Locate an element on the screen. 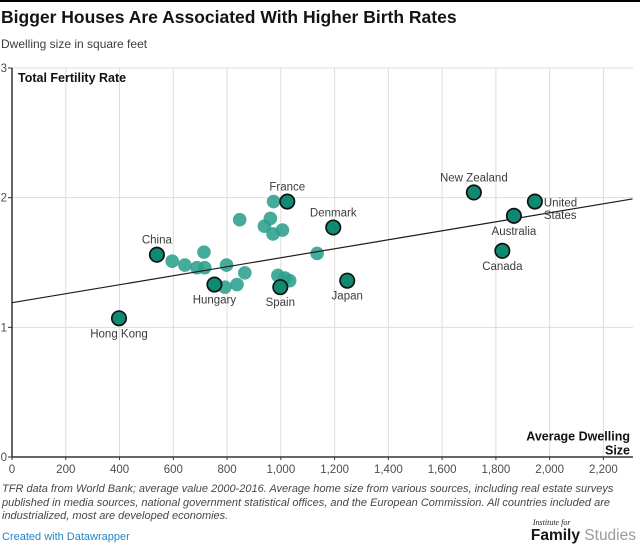  data-point-united-states is located at coordinates (534, 201).